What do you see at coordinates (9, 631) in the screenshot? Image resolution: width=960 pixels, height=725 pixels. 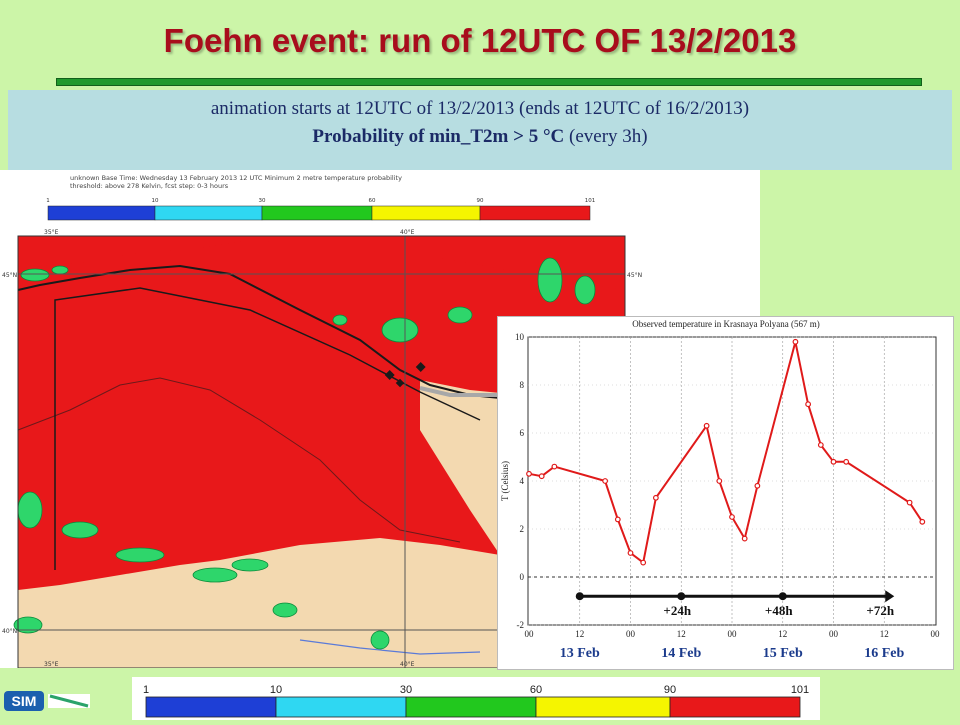 I see `lat-label-40n-left: 40°N` at bounding box center [9, 631].